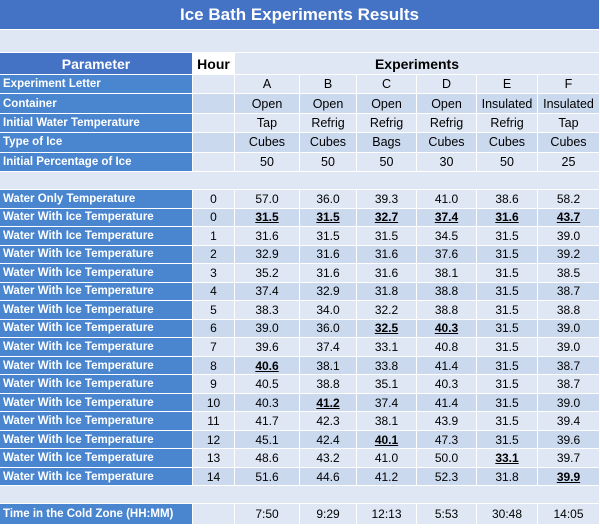 The width and height of the screenshot is (600, 531). I want to click on temperature-cell: 57.0, so click(267, 199).